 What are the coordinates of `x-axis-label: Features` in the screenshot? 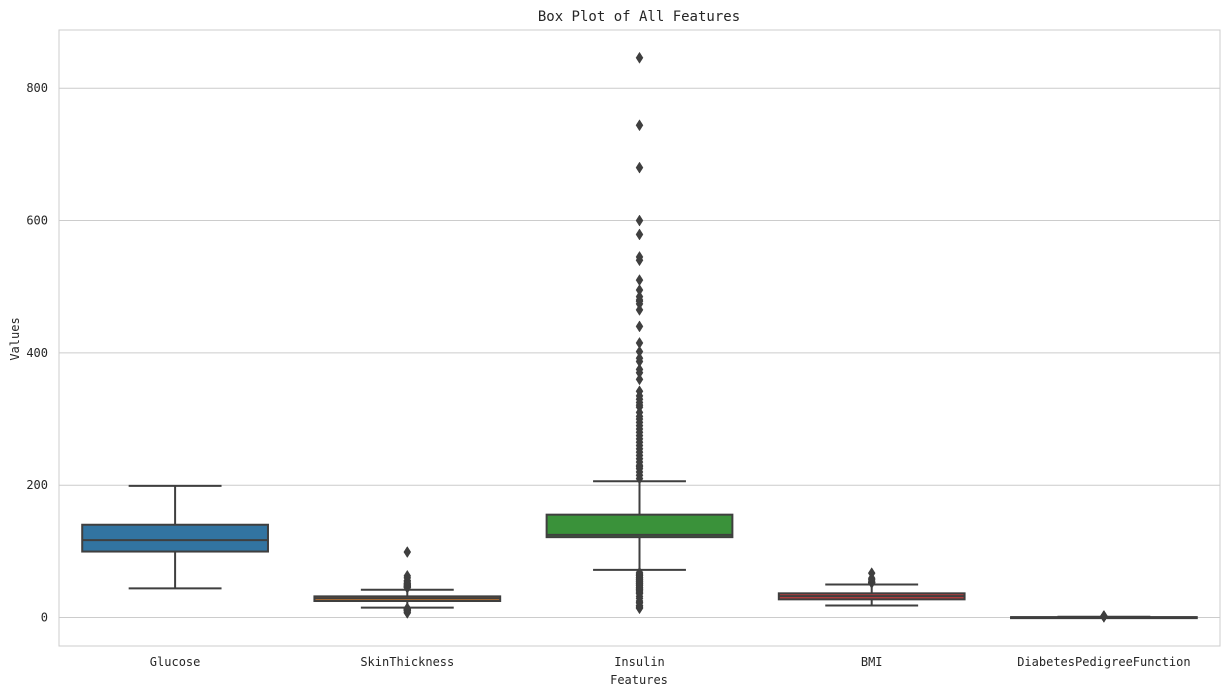 It's located at (639, 680).